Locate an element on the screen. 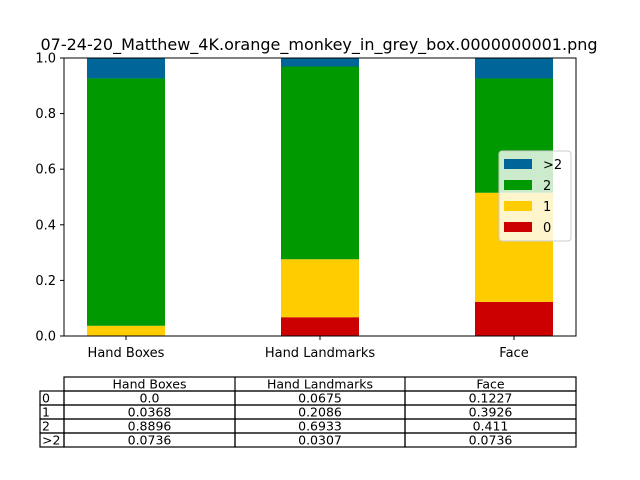  legend-box is located at coordinates (535, 196).